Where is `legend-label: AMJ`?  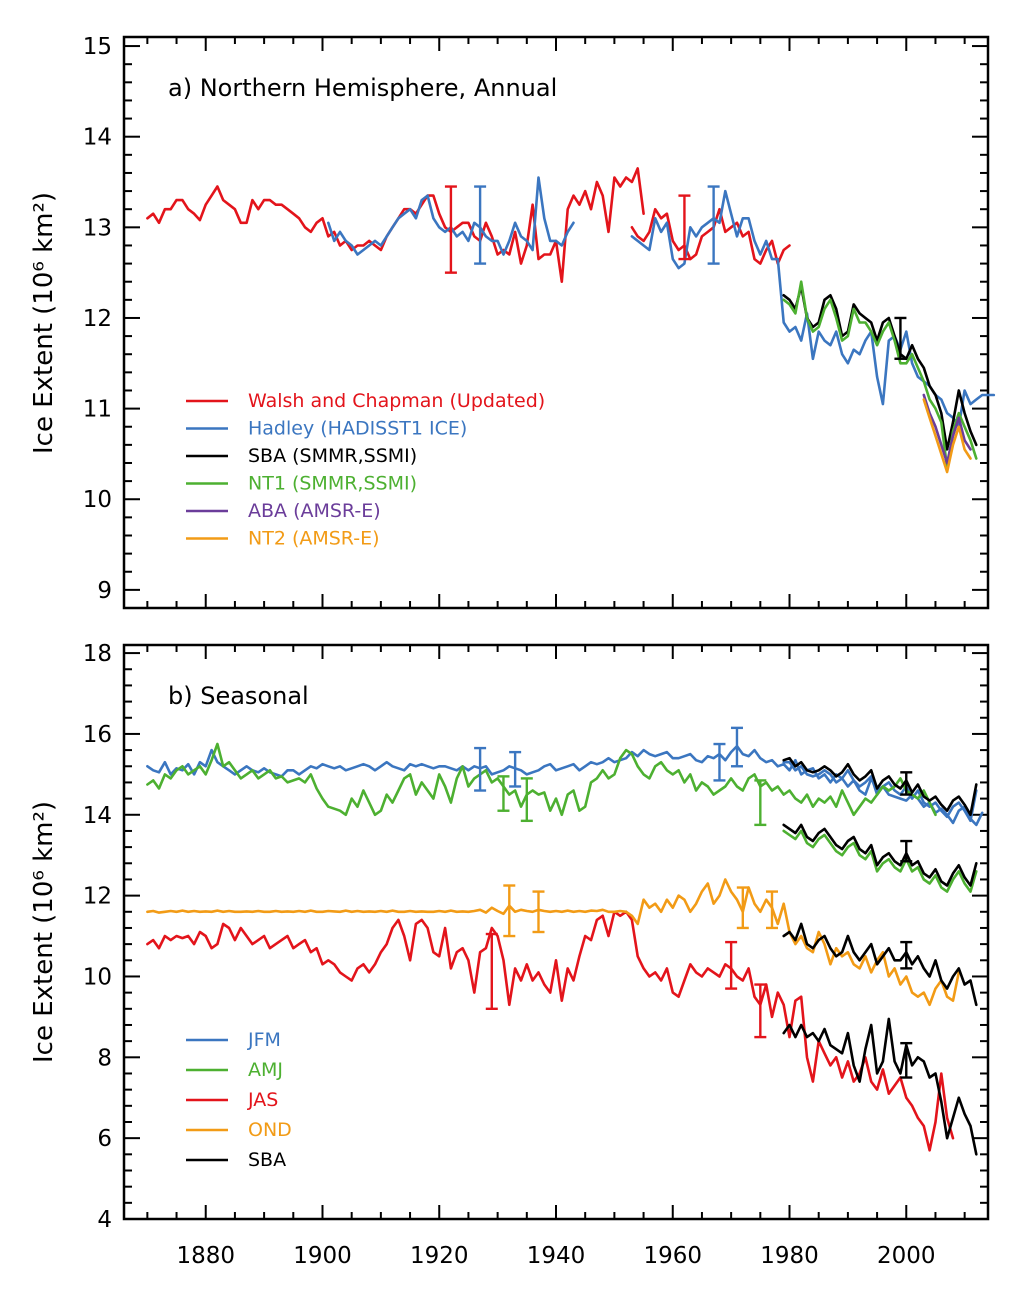
legend-label: AMJ is located at coordinates (265, 1070).